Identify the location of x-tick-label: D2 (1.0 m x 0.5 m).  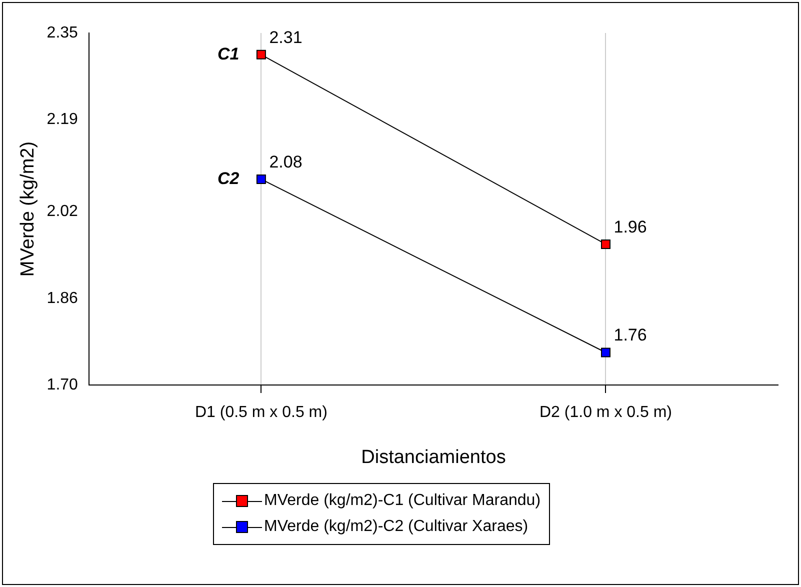
(605, 413).